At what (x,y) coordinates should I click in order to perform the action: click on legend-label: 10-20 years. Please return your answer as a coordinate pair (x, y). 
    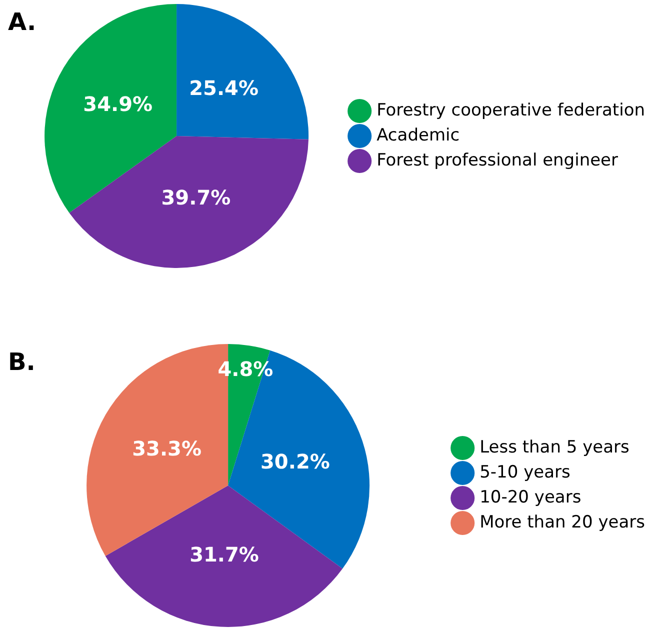
    Looking at the image, I should click on (531, 497).